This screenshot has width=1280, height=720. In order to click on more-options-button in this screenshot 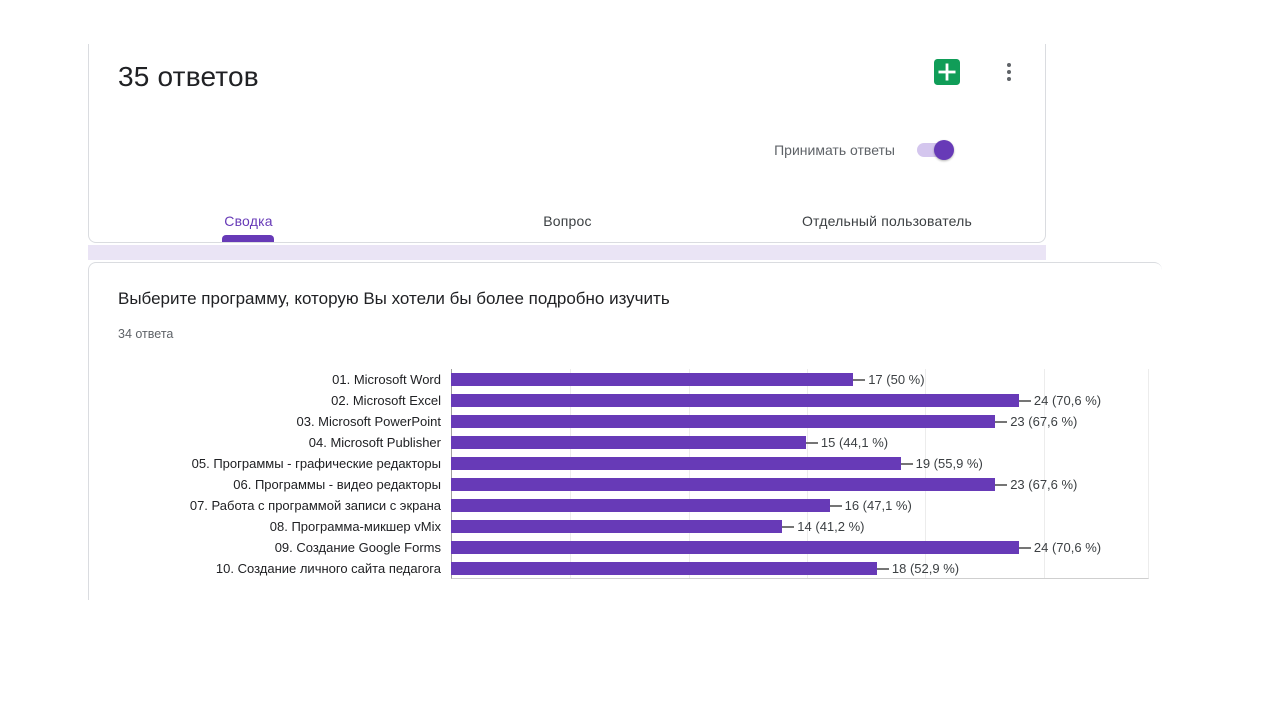, I will do `click(1009, 72)`.